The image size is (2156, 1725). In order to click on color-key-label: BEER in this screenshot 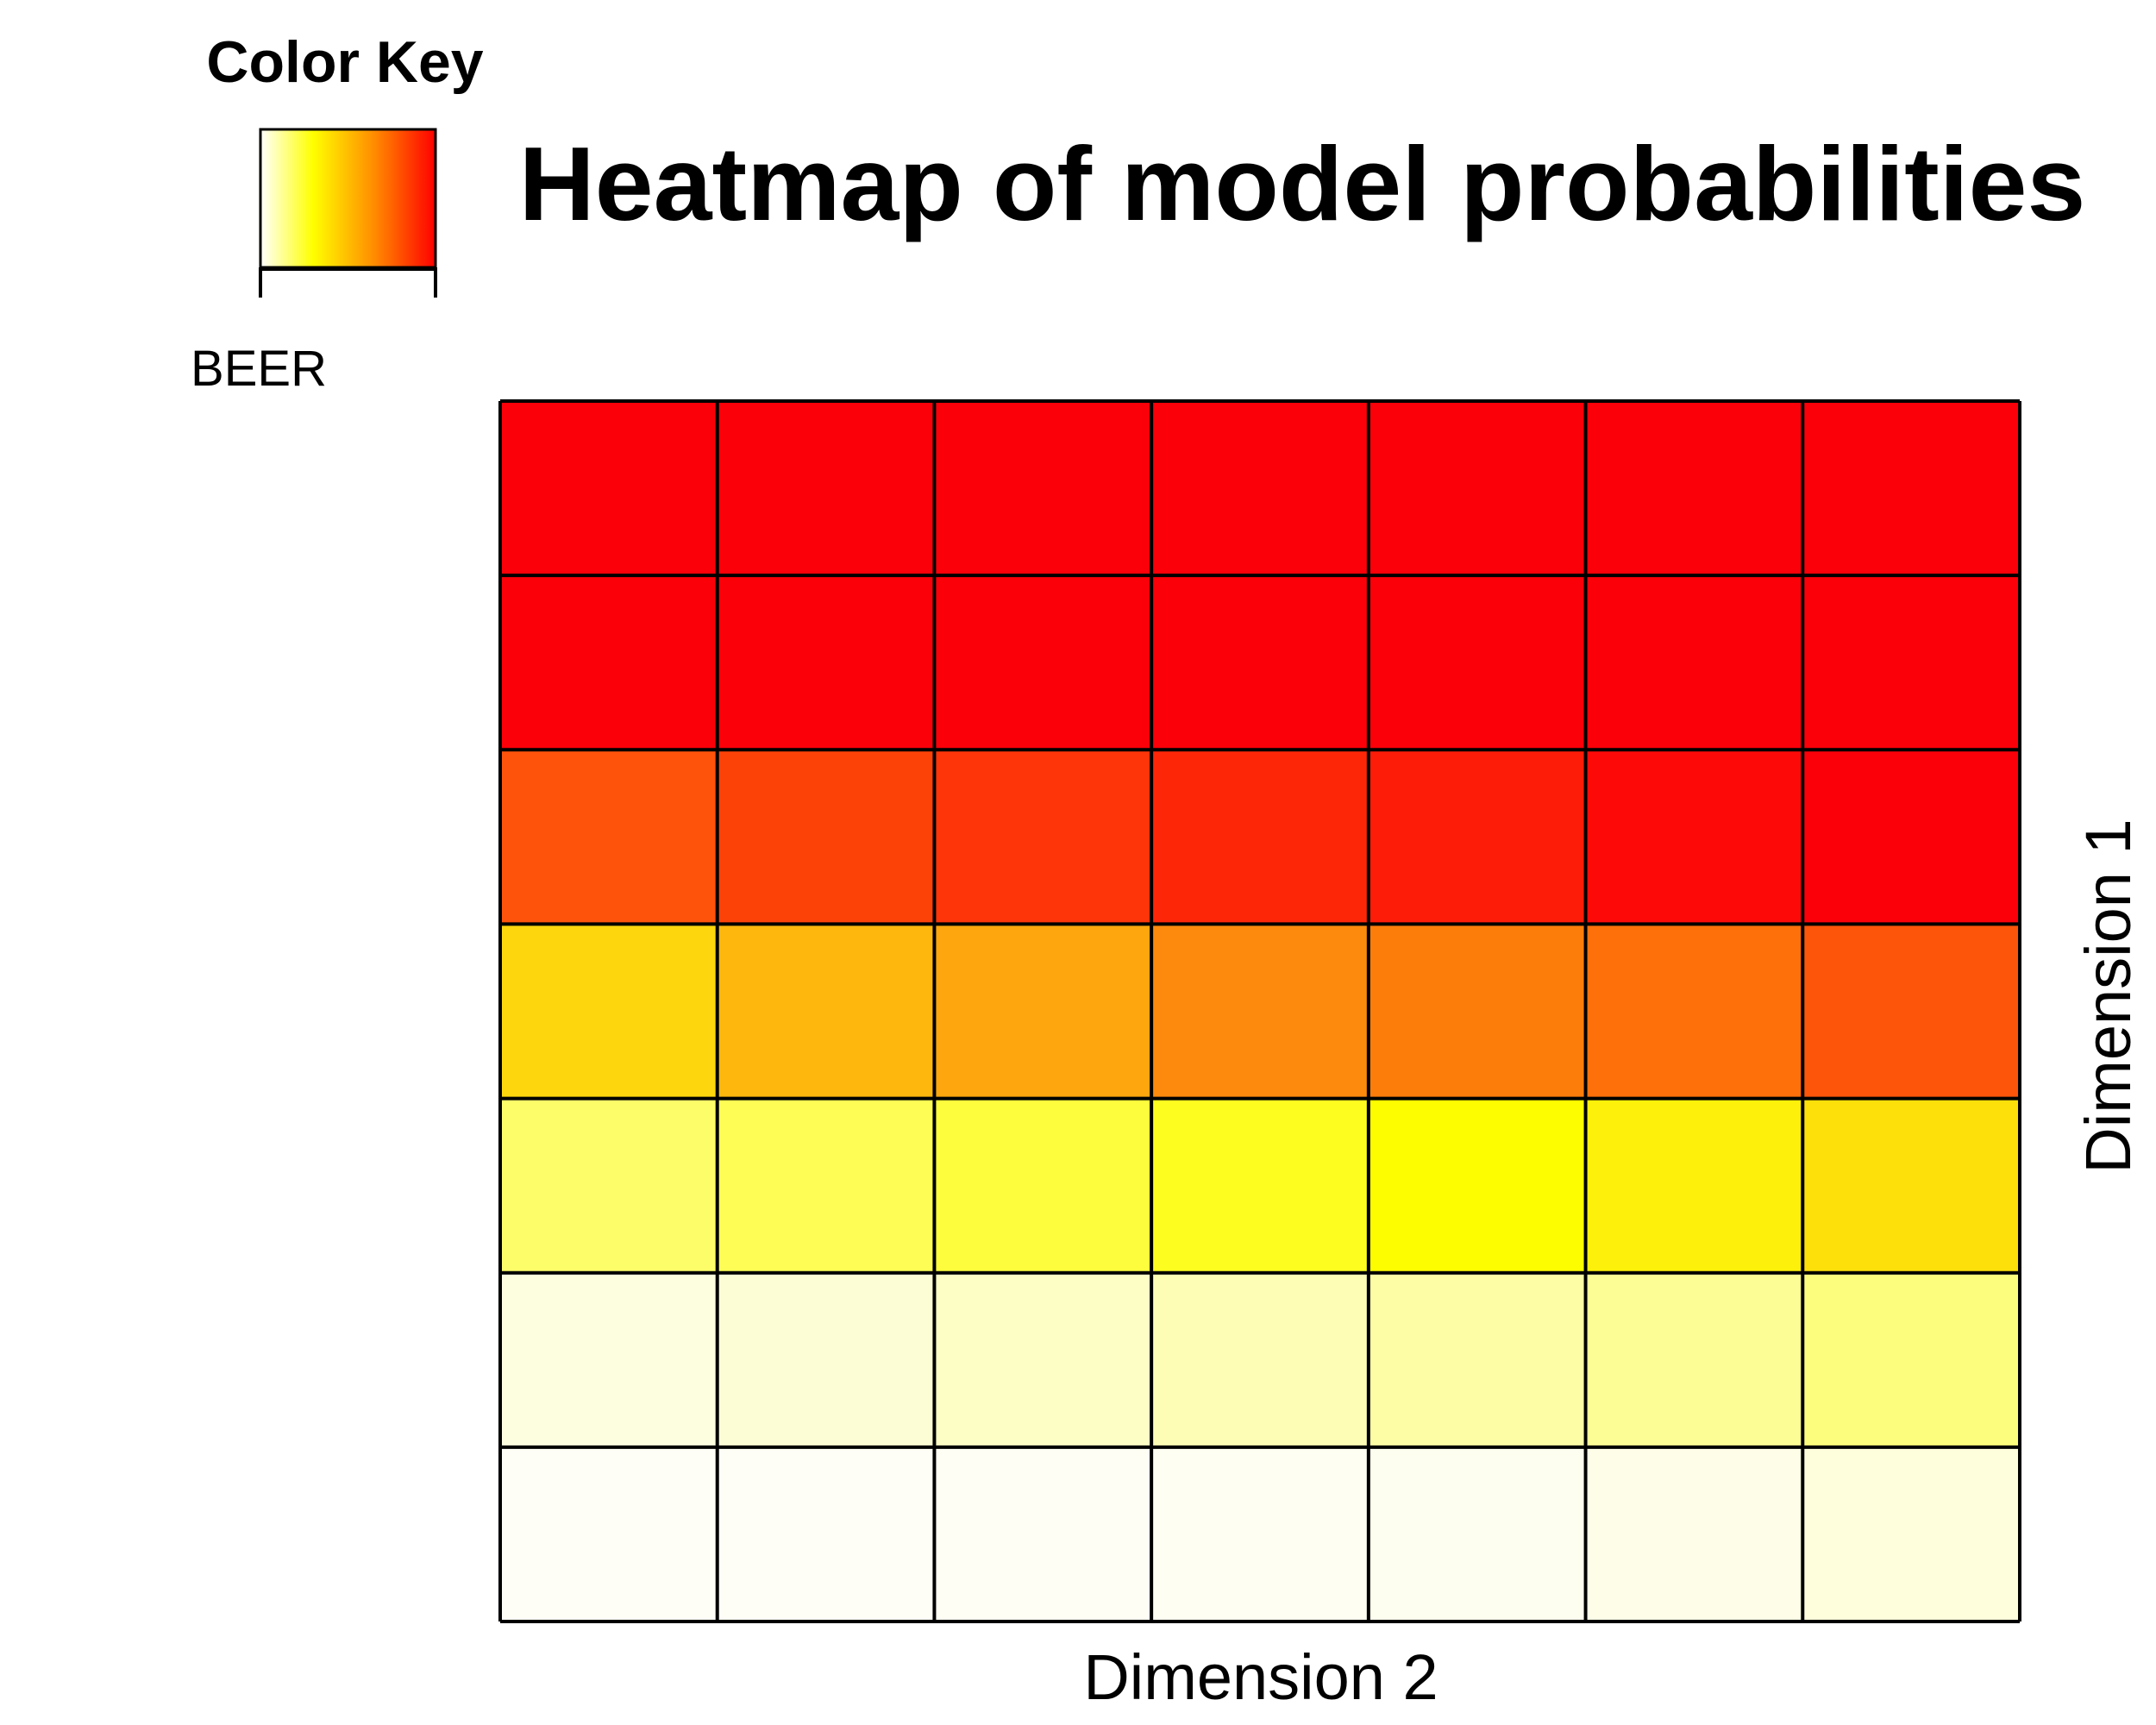, I will do `click(259, 369)`.